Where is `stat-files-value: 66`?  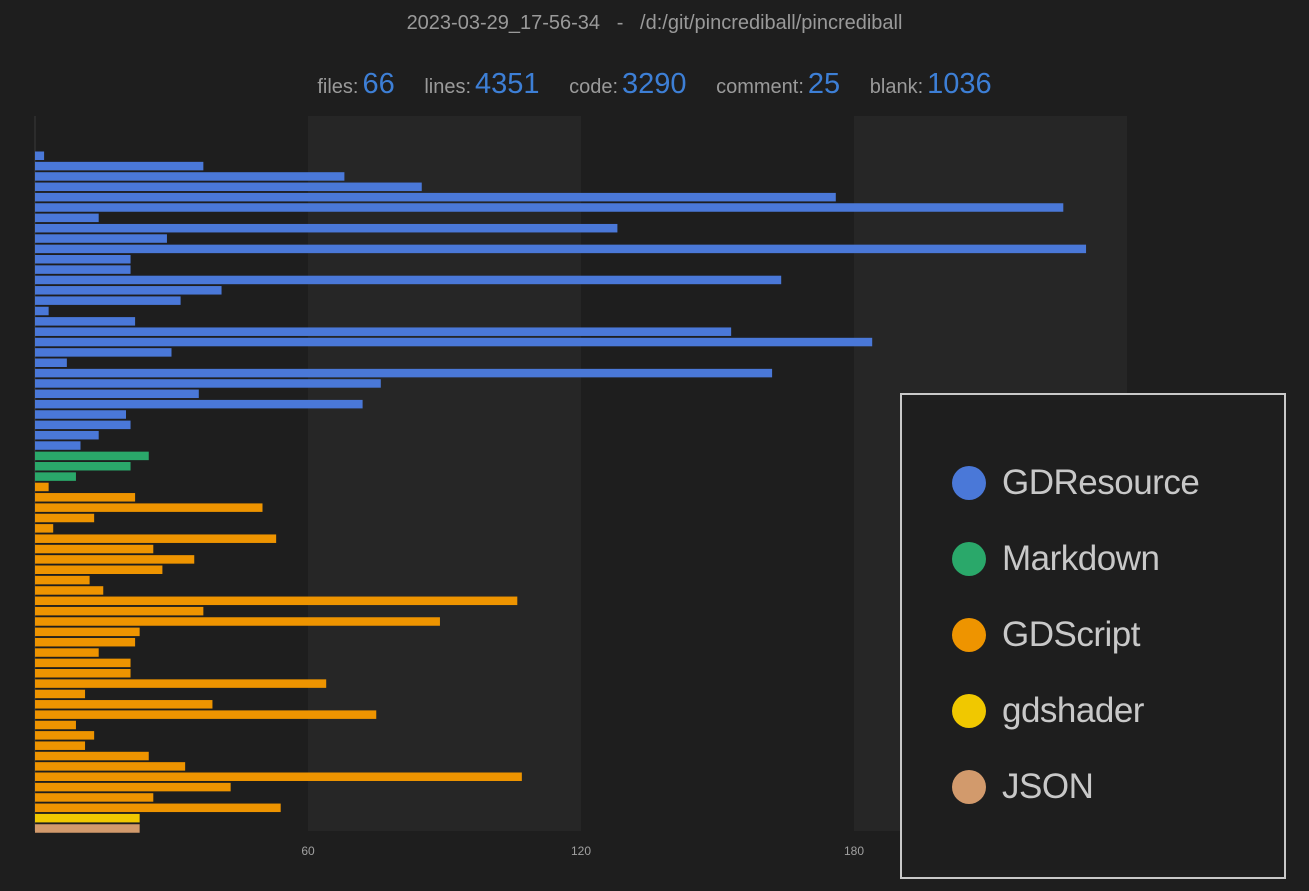 stat-files-value: 66 is located at coordinates (378, 84).